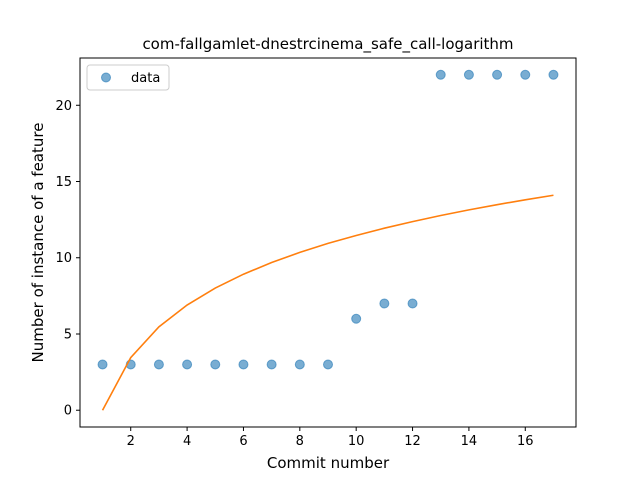  What do you see at coordinates (38, 243) in the screenshot?
I see `y-axis-label: Number of instance of a feature` at bounding box center [38, 243].